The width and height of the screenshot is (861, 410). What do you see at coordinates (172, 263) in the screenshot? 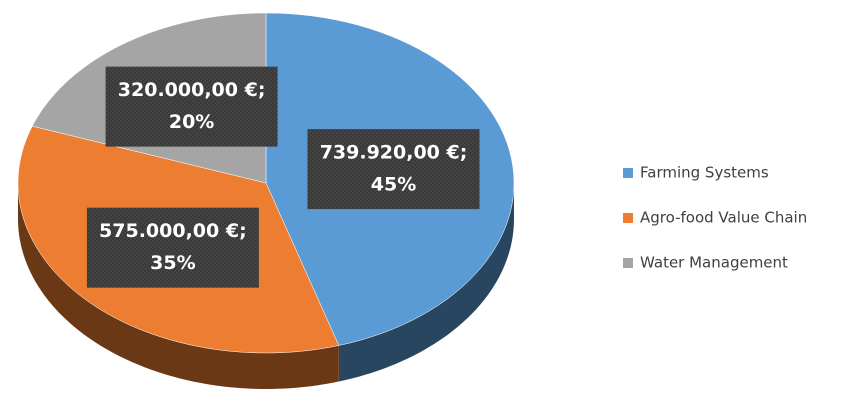
I see `data-label-percent: 35%` at bounding box center [172, 263].